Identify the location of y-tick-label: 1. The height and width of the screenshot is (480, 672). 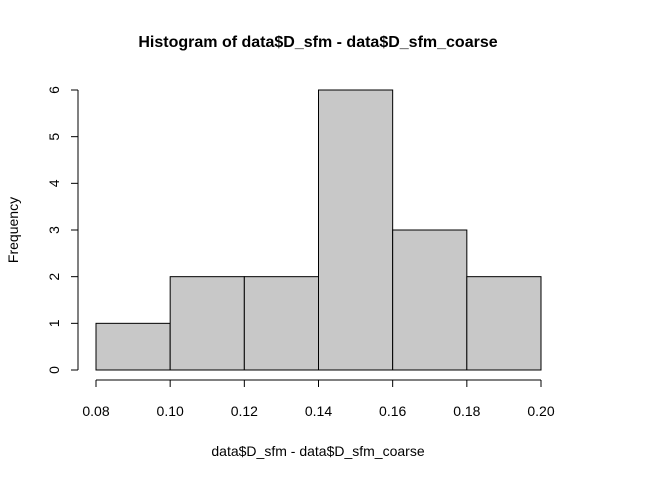
(54, 323).